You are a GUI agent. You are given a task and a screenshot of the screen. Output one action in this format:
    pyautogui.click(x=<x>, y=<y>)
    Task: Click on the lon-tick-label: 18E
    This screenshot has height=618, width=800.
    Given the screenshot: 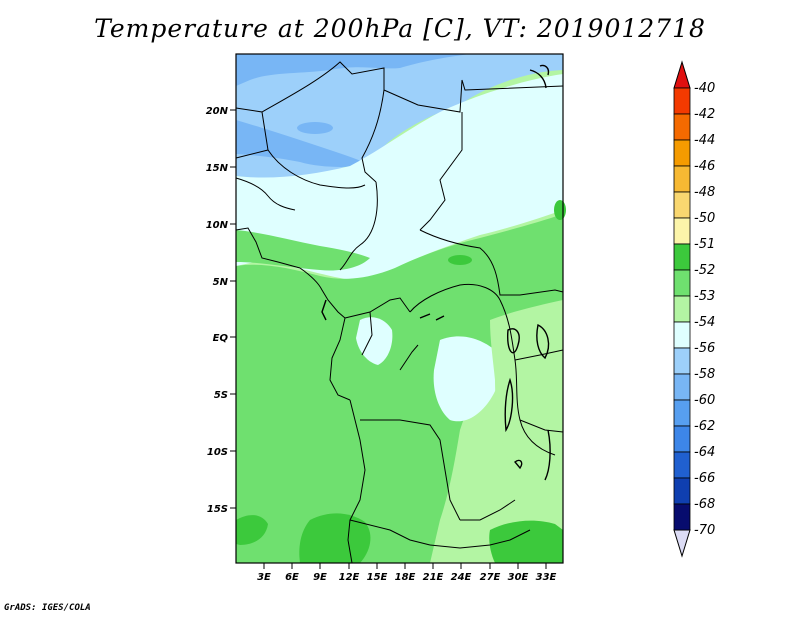 What is the action you would take?
    pyautogui.click(x=405, y=577)
    